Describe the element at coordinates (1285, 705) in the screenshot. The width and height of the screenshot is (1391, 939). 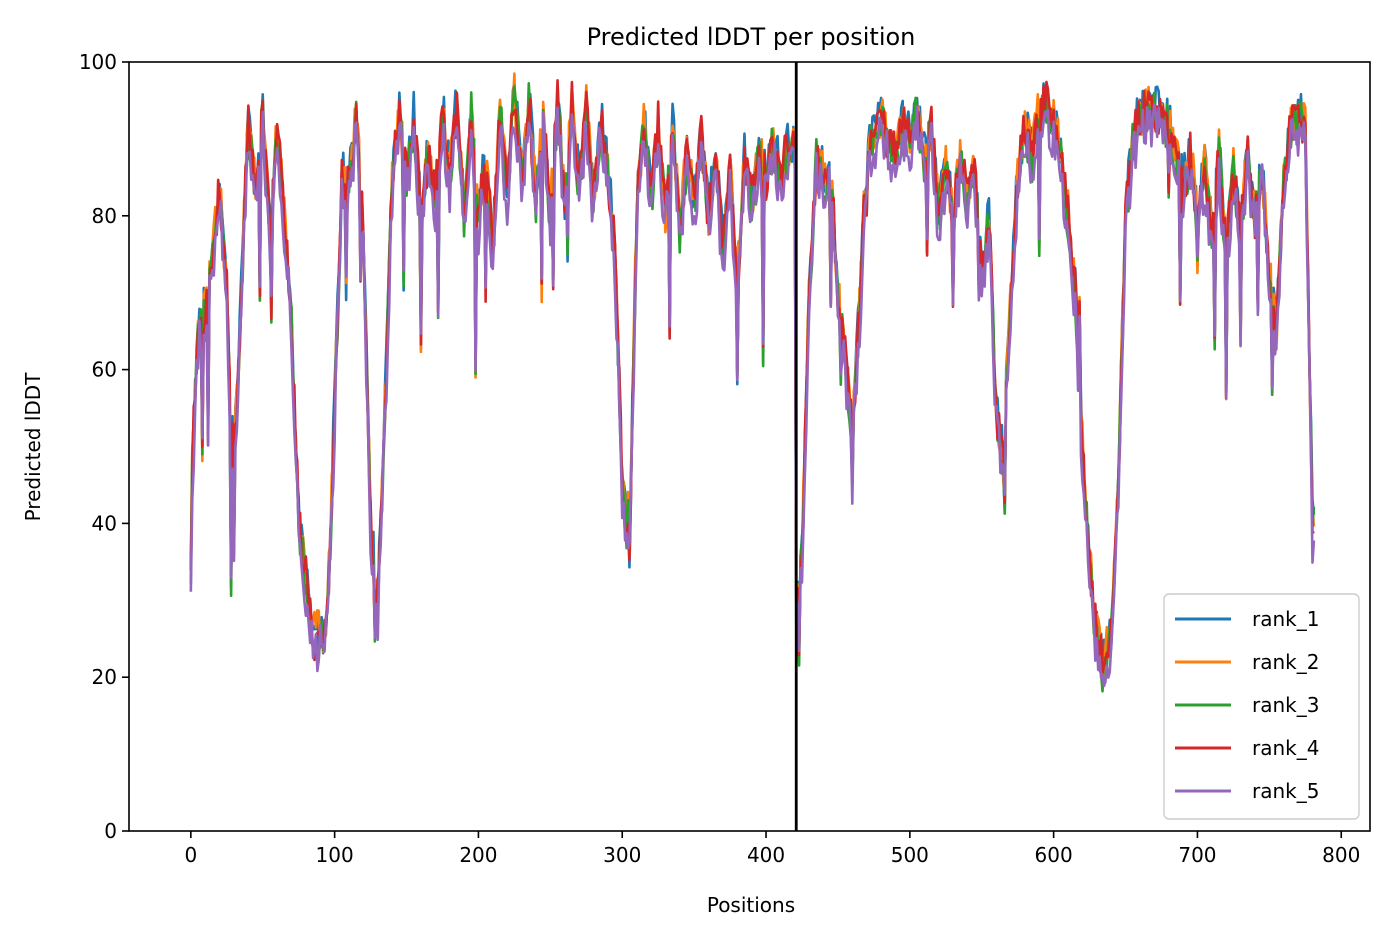
I see `legend-label-rank_3: rank_3` at that location.